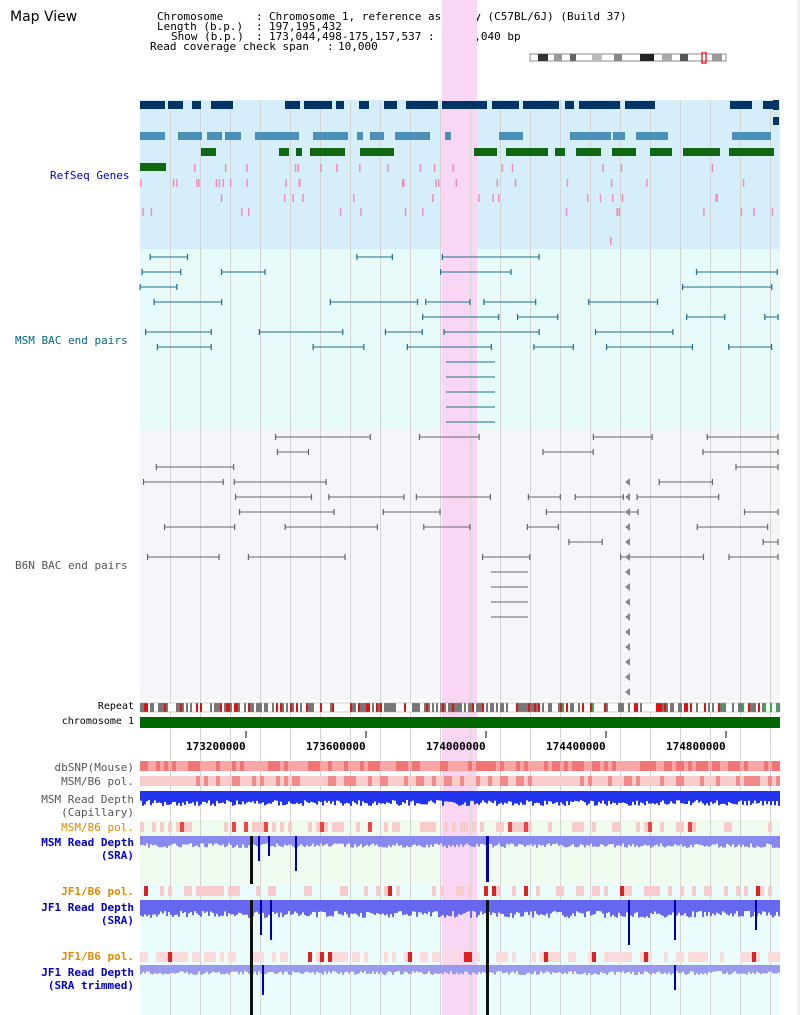 This screenshot has width=800, height=1015. What do you see at coordinates (87, 842) in the screenshot?
I see `track-label-msm-depth-sra: MSM Read Depth` at bounding box center [87, 842].